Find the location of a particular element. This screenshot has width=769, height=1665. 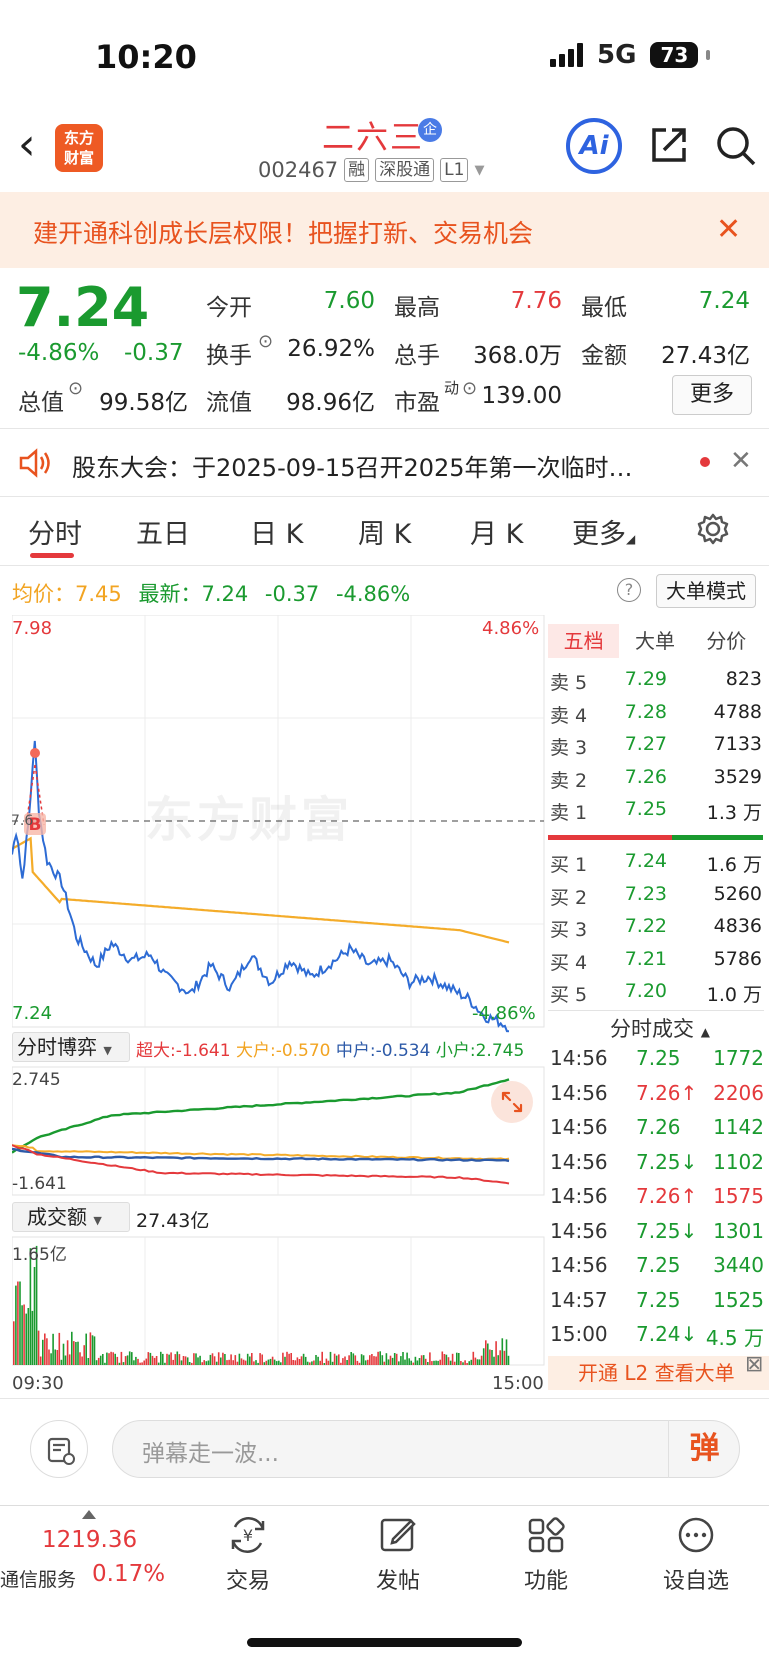

back-icon: ‹ is located at coordinates (27, 144).